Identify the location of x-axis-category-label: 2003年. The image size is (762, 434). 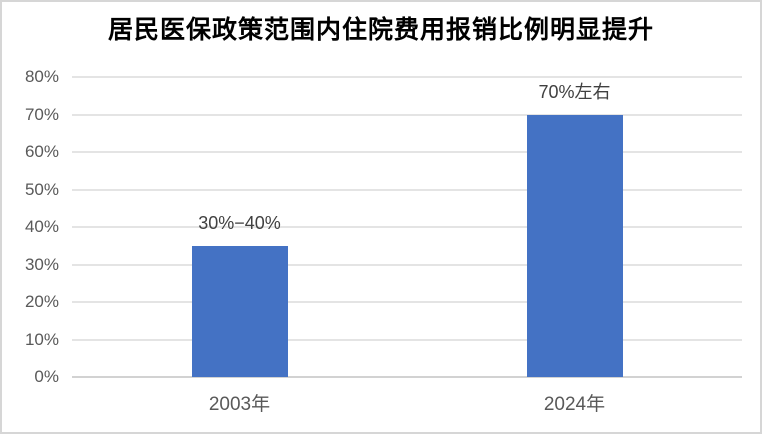
(239, 404).